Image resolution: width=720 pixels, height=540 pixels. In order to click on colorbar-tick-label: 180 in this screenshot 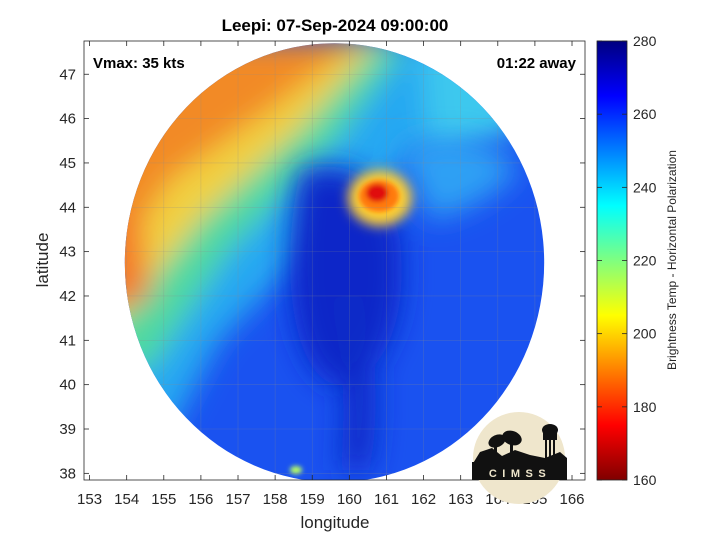, I will do `click(645, 407)`.